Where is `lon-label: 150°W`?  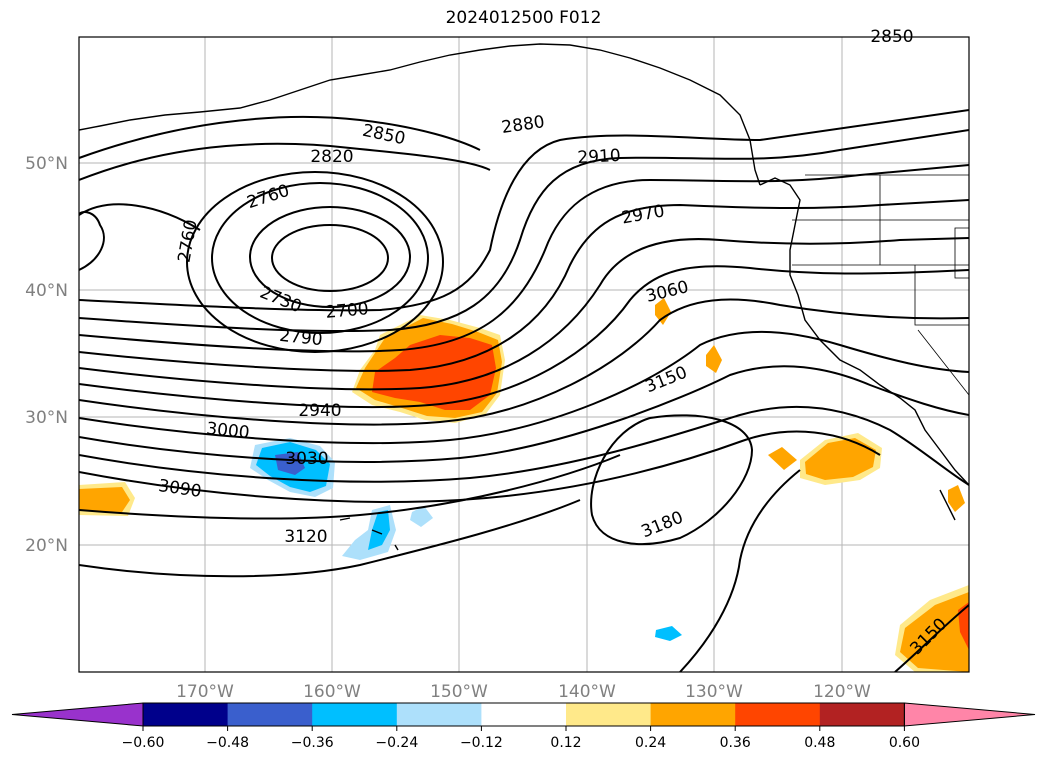
lon-label: 150°W is located at coordinates (459, 692).